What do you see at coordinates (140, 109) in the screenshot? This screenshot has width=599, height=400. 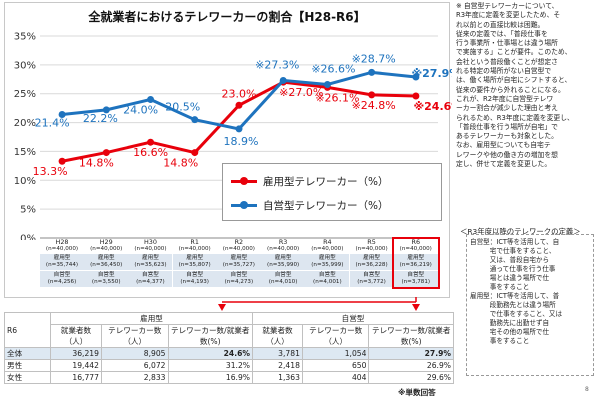 I see `data-label: 24.0%` at bounding box center [140, 109].